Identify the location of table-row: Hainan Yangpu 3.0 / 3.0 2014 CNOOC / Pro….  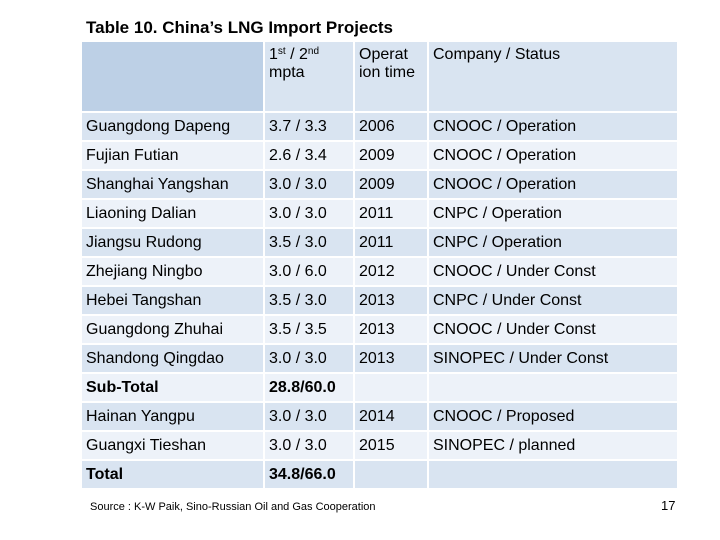
(380, 417).